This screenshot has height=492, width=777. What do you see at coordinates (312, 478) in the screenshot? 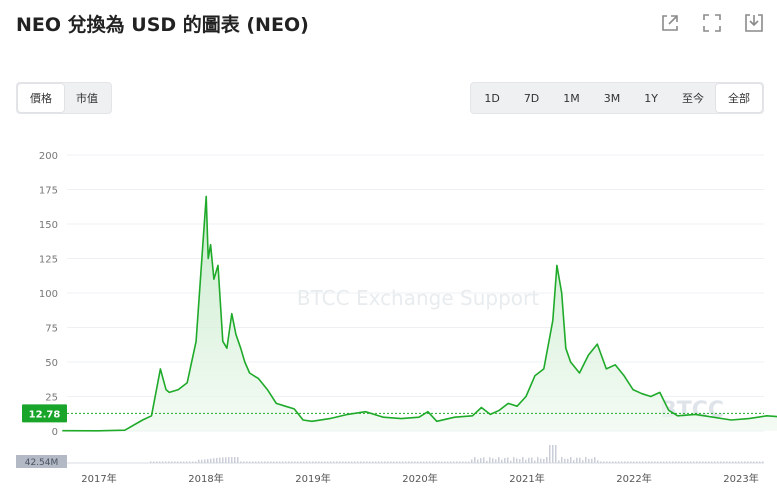
I see `x-tick-label: 2019年` at bounding box center [312, 478].